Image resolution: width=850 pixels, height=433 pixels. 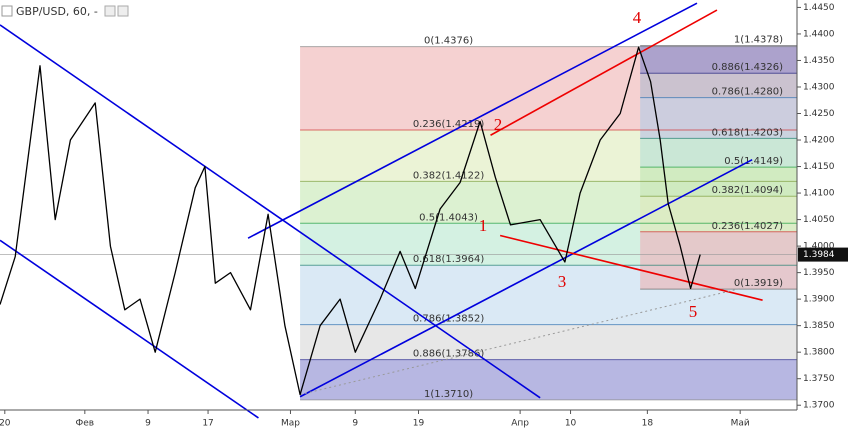 What do you see at coordinates (448, 217) in the screenshot?
I see `fib-label: 0.5(1.4043)` at bounding box center [448, 217].